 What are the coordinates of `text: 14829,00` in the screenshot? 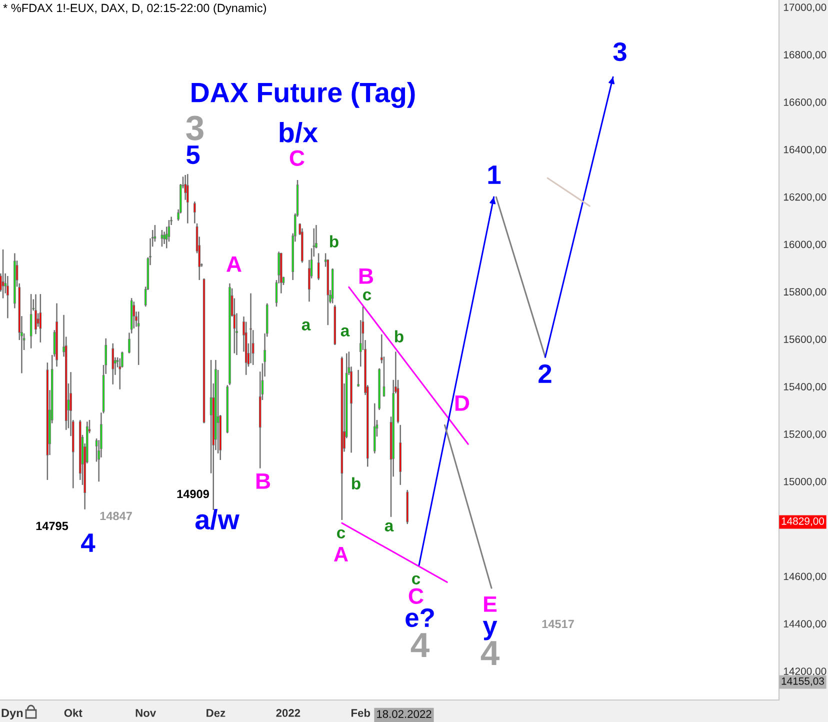 It's located at (803, 521).